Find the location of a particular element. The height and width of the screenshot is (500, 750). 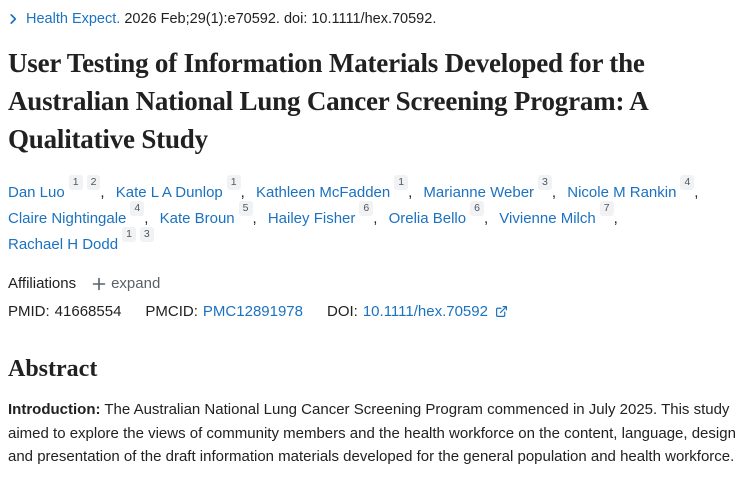

doi-link: 10.1111/hex.70592 is located at coordinates (425, 311).